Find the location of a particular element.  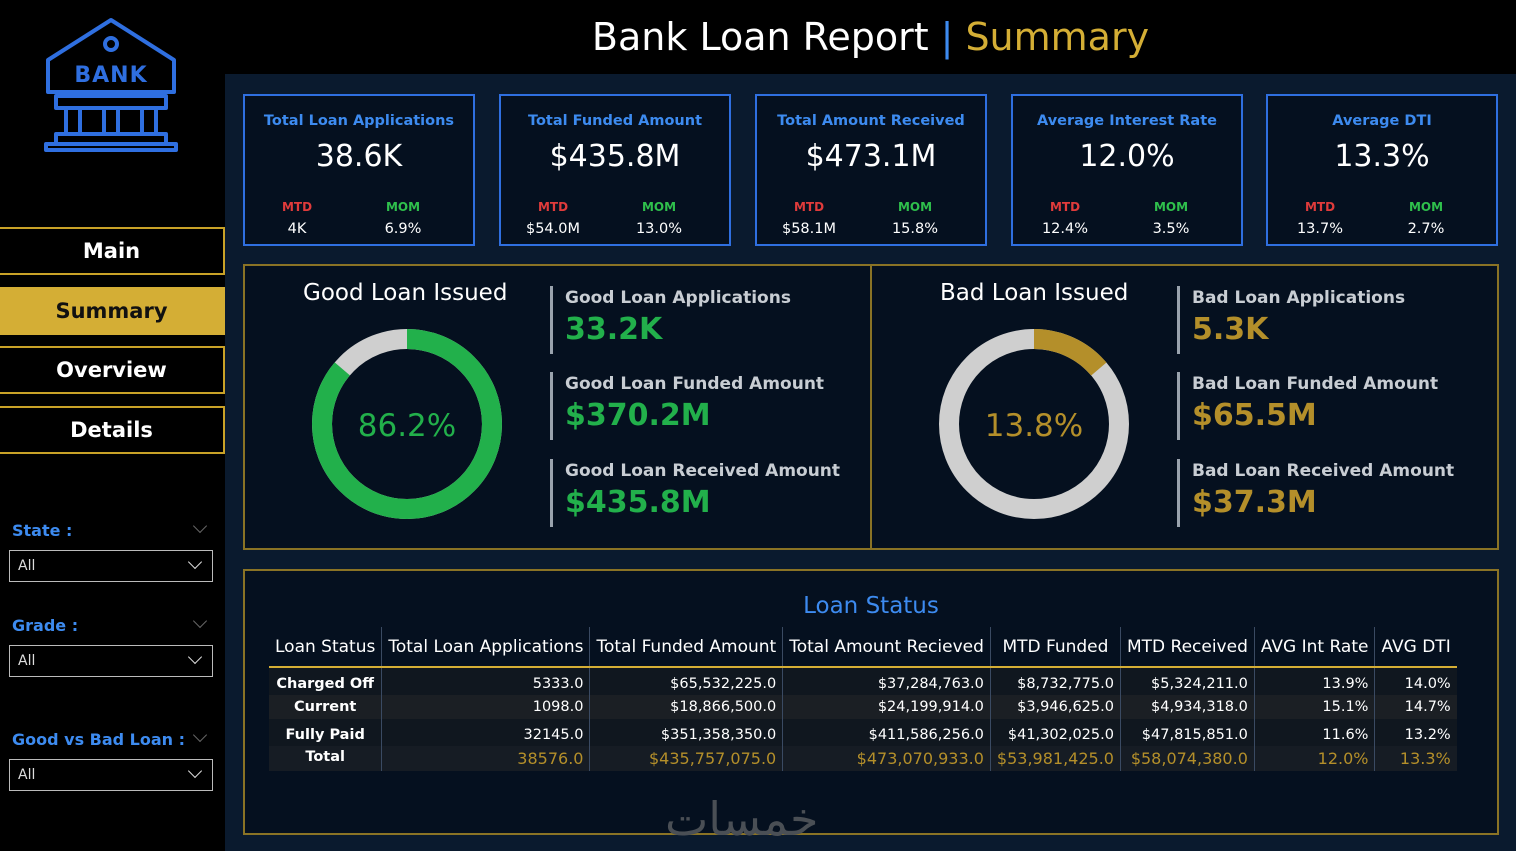

report-title: Bank Loan Report is located at coordinates (760, 37).